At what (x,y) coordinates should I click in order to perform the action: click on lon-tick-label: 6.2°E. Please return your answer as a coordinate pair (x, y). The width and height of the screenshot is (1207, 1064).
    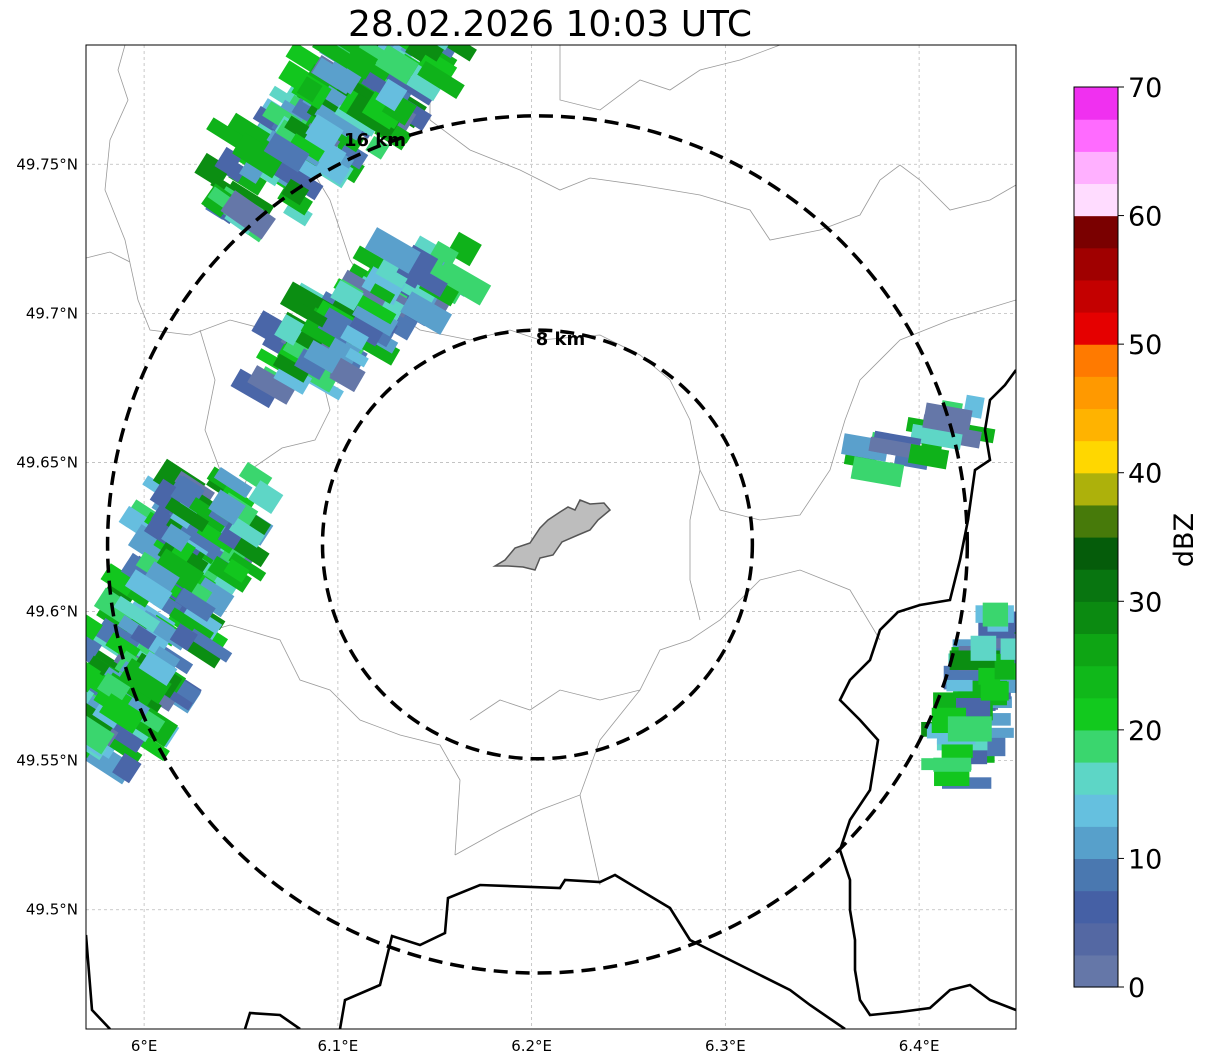
    Looking at the image, I should click on (531, 1046).